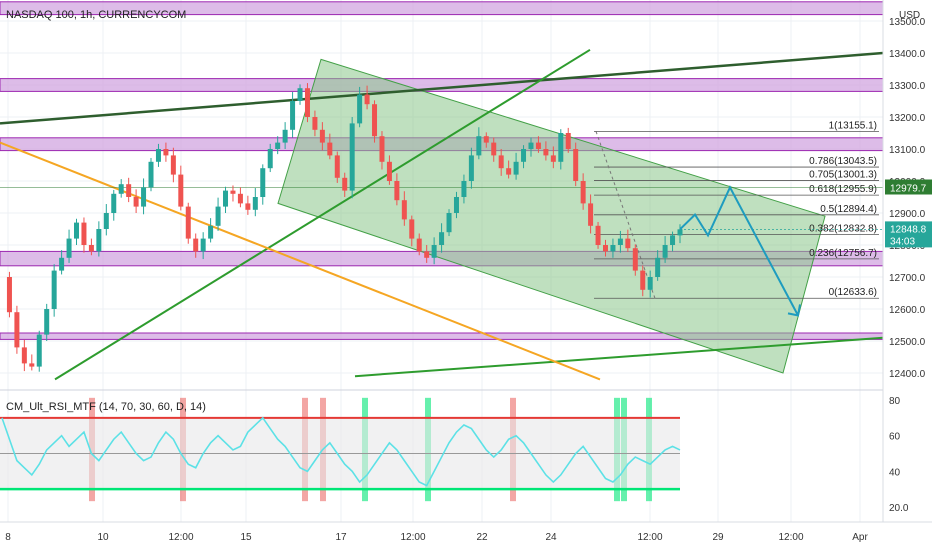  What do you see at coordinates (853, 292) in the screenshot?
I see `fib-level-label: 0(12633.6)` at bounding box center [853, 292].